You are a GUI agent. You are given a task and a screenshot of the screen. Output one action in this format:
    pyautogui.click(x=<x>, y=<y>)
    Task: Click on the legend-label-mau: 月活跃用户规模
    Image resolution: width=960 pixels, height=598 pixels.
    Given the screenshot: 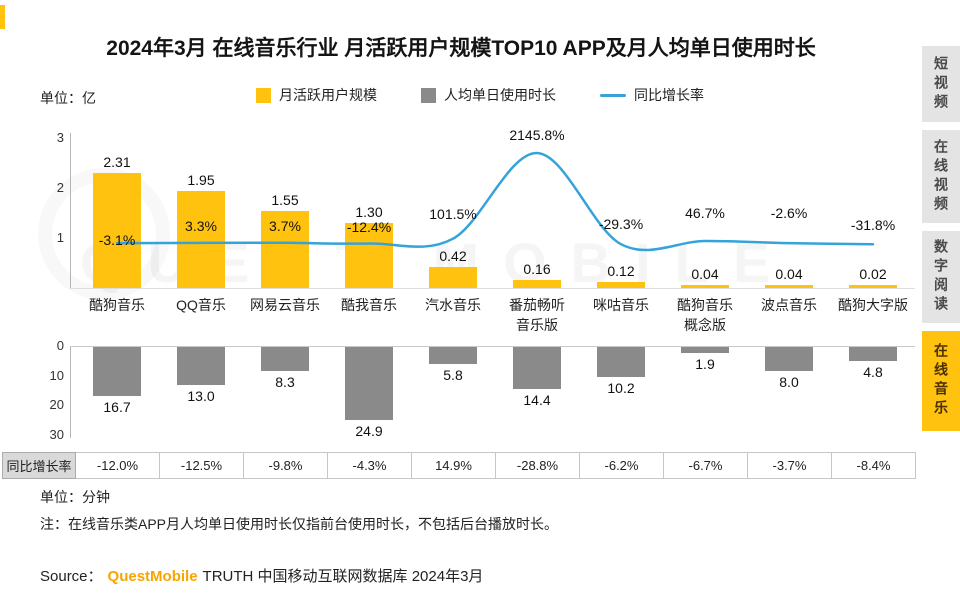 What is the action you would take?
    pyautogui.click(x=328, y=95)
    